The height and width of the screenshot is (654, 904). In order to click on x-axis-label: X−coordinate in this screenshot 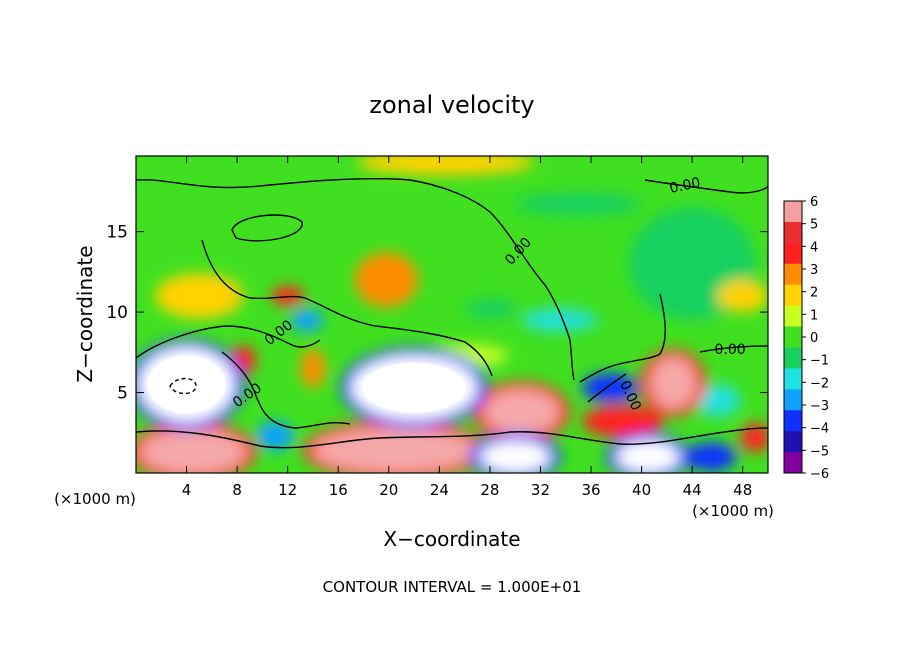, I will do `click(451, 539)`.